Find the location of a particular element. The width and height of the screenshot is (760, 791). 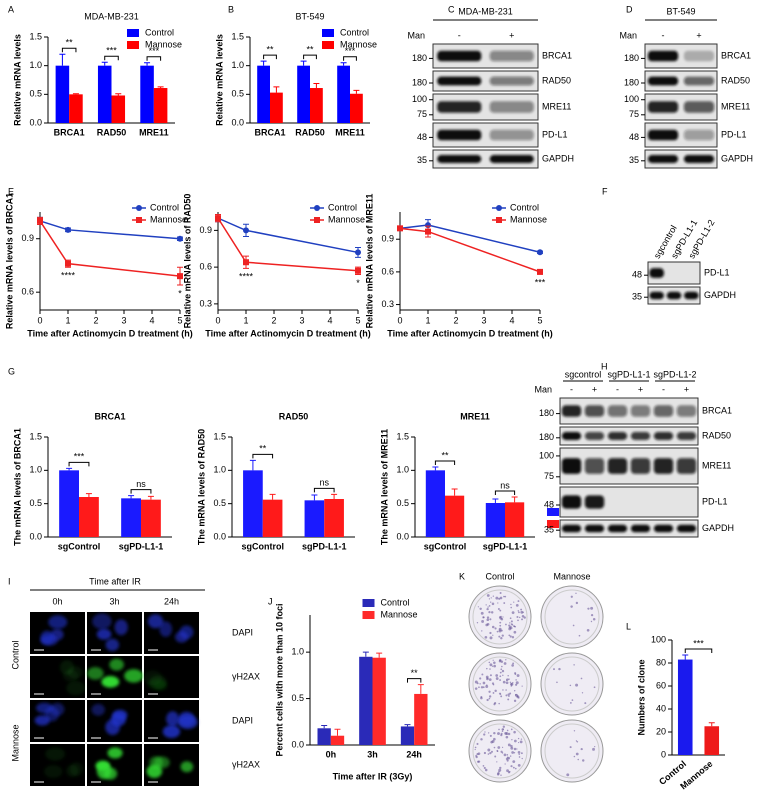

y-axis-label: Relative mRNA levels is located at coordinates (219, 80).